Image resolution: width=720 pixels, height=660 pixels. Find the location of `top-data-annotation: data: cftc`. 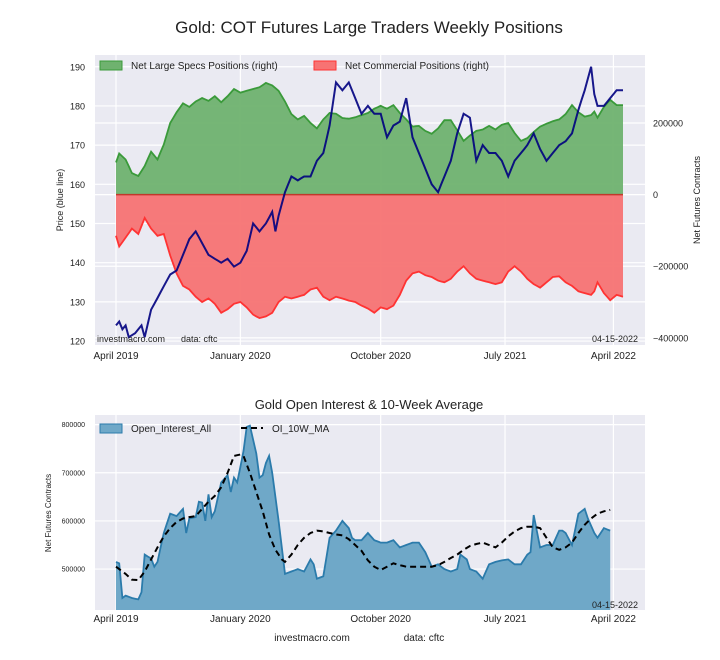

top-data-annotation: data: cftc is located at coordinates (199, 339).